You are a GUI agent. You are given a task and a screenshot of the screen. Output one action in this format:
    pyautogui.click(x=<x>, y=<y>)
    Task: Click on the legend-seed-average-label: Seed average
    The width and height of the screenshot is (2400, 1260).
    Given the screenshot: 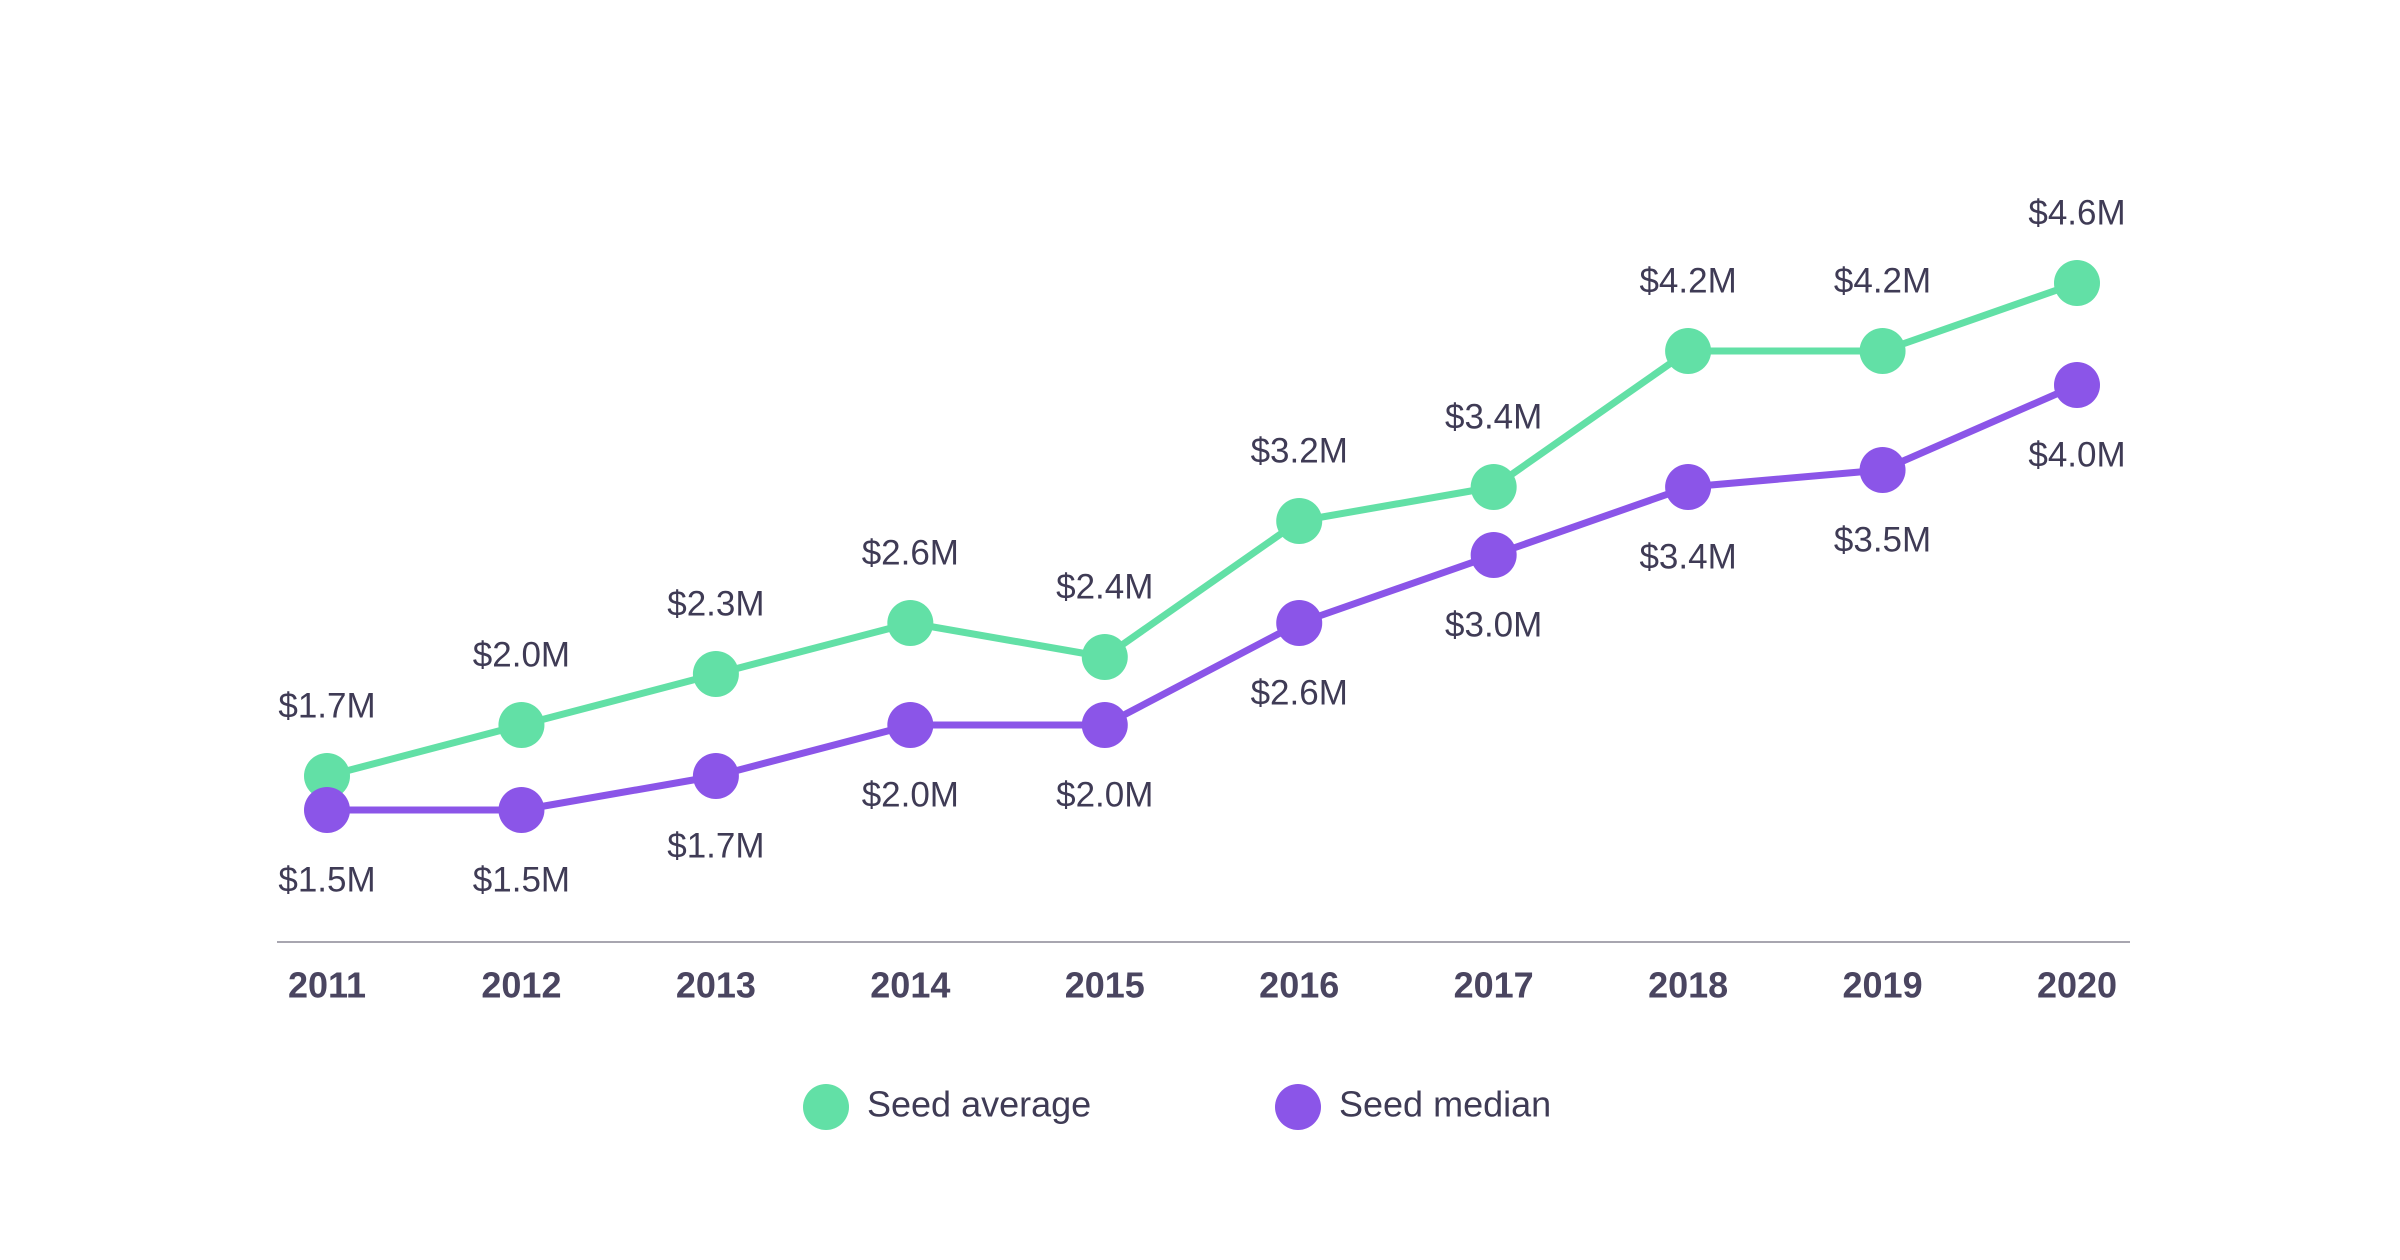 What is the action you would take?
    pyautogui.click(x=979, y=1104)
    